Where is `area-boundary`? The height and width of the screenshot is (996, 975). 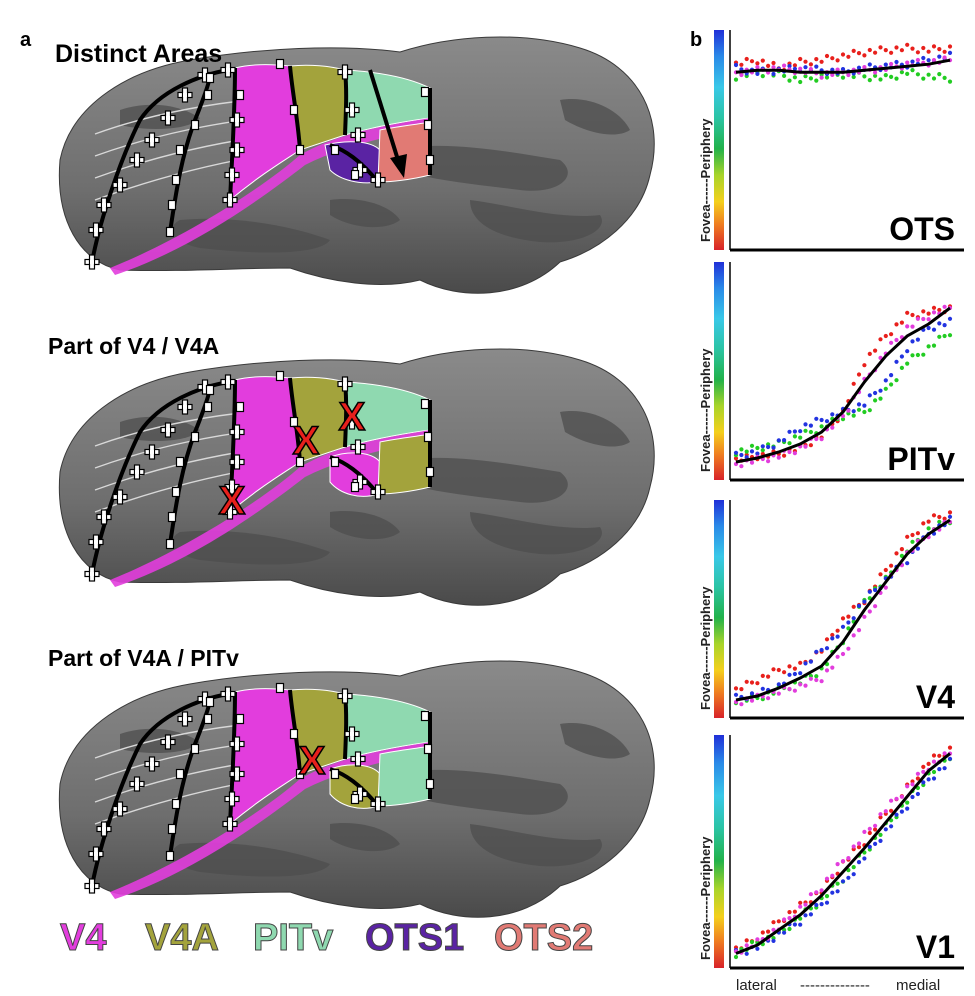 area-boundary is located at coordinates (232, 758).